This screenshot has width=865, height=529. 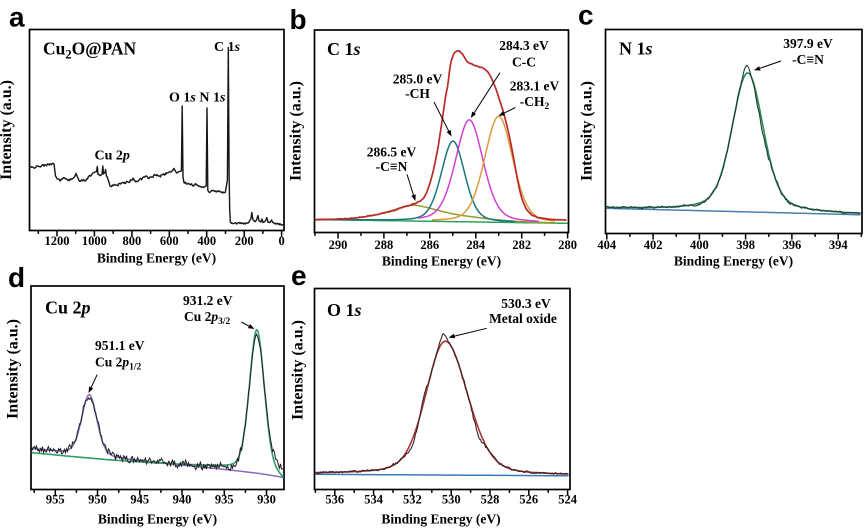 I want to click on svg-text: 534, so click(x=374, y=500).